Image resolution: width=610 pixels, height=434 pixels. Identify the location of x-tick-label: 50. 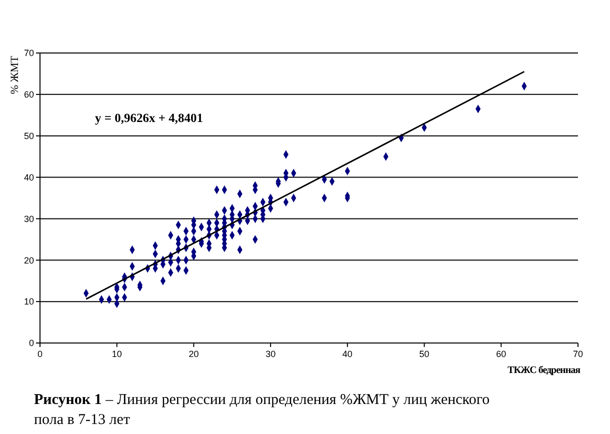
(424, 354).